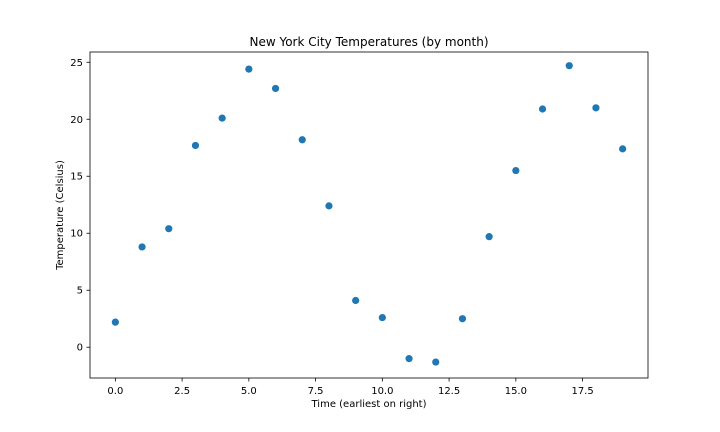  I want to click on y-tick-label: 10, so click(76, 234).